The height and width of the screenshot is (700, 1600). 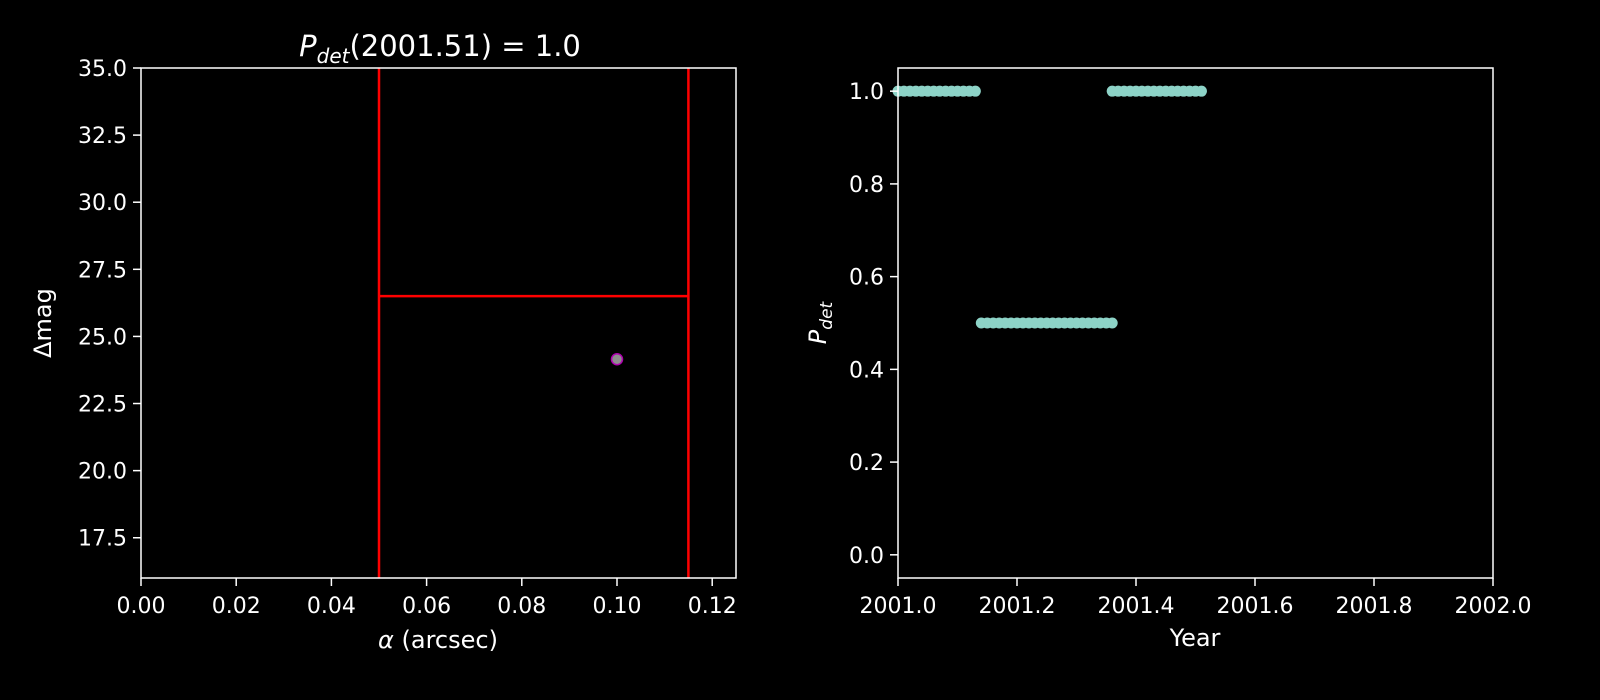 What do you see at coordinates (820, 322) in the screenshot?
I see `right-chart-y-axis-label: Pdet` at bounding box center [820, 322].